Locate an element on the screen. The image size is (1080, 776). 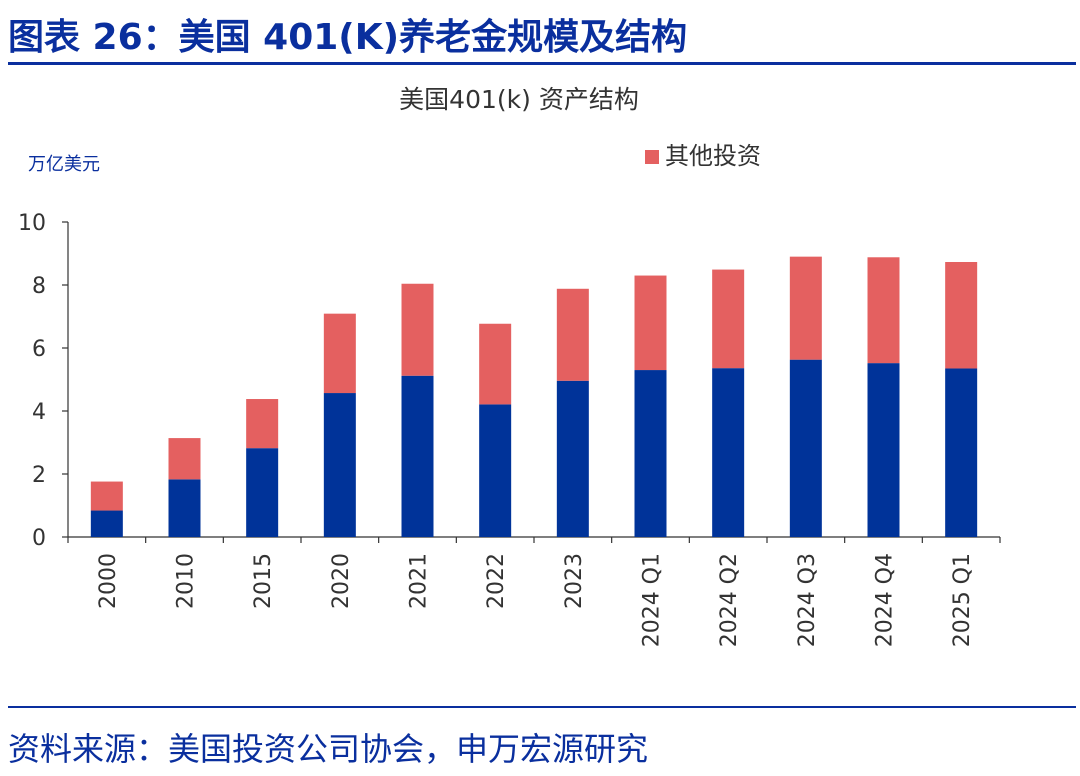
x-tick-label: 2020 is located at coordinates (341, 581).